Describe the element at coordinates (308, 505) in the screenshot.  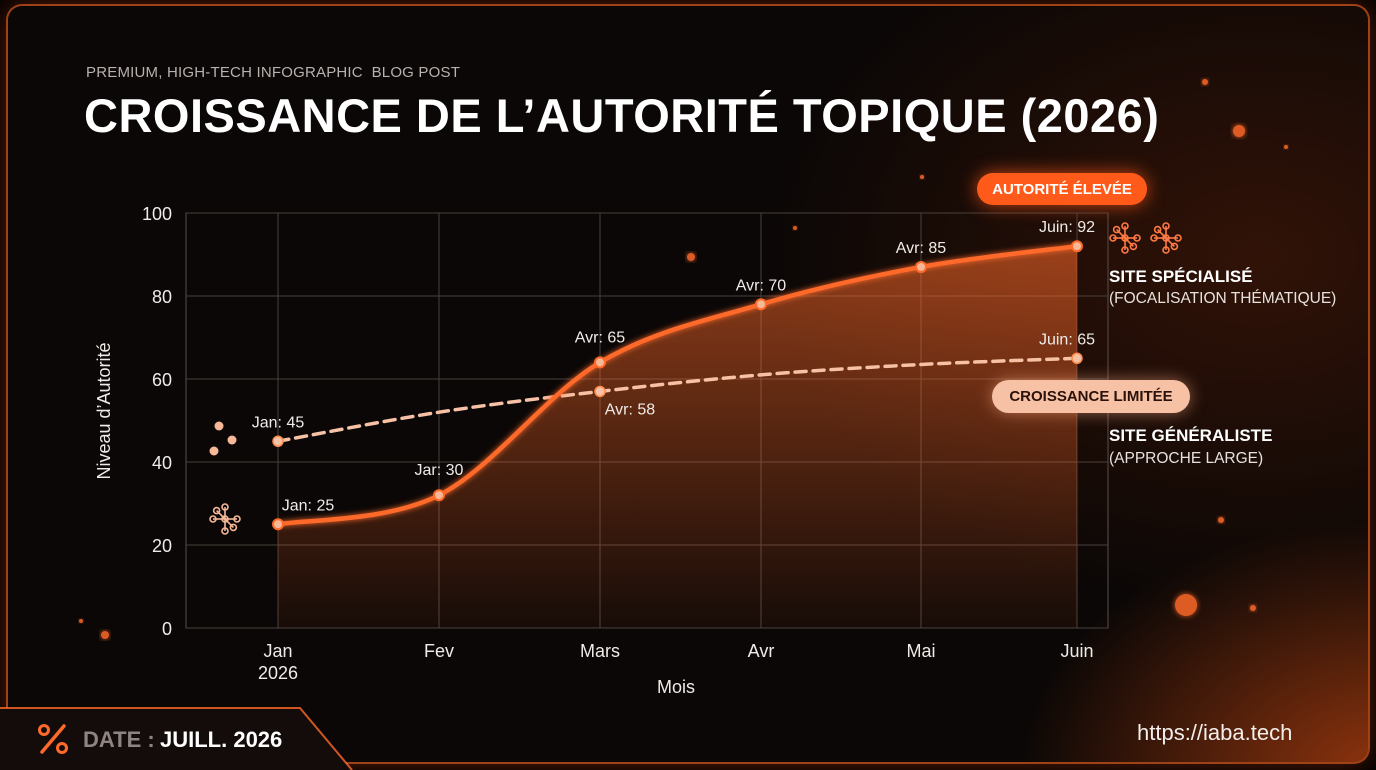
I see `specialized-data-label: Jan: 25` at that location.